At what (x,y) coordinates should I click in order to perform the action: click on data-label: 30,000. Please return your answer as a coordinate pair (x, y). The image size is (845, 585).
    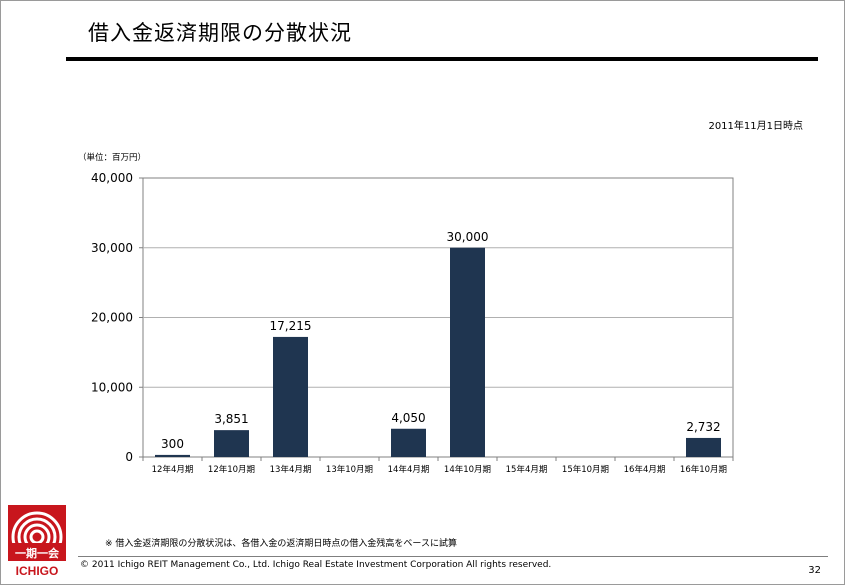
    Looking at the image, I should click on (468, 237).